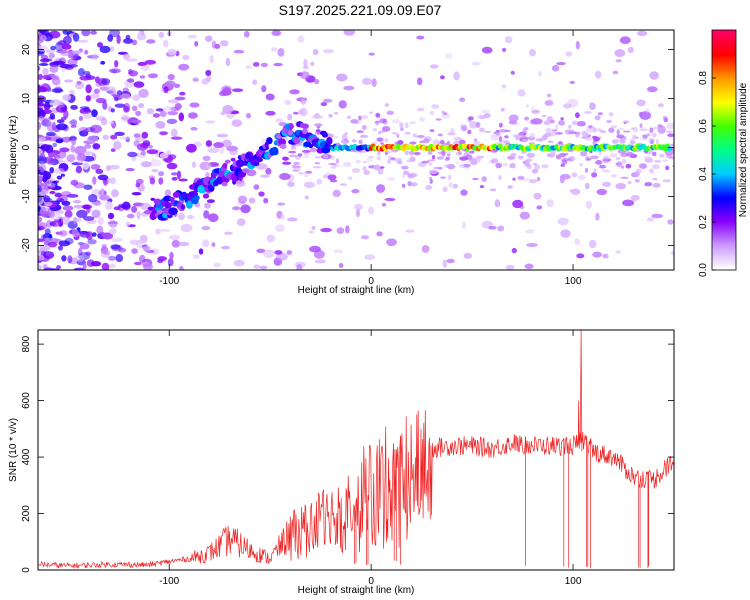 This screenshot has width=750, height=600. What do you see at coordinates (26, 513) in the screenshot?
I see `y-tick-label: 200` at bounding box center [26, 513].